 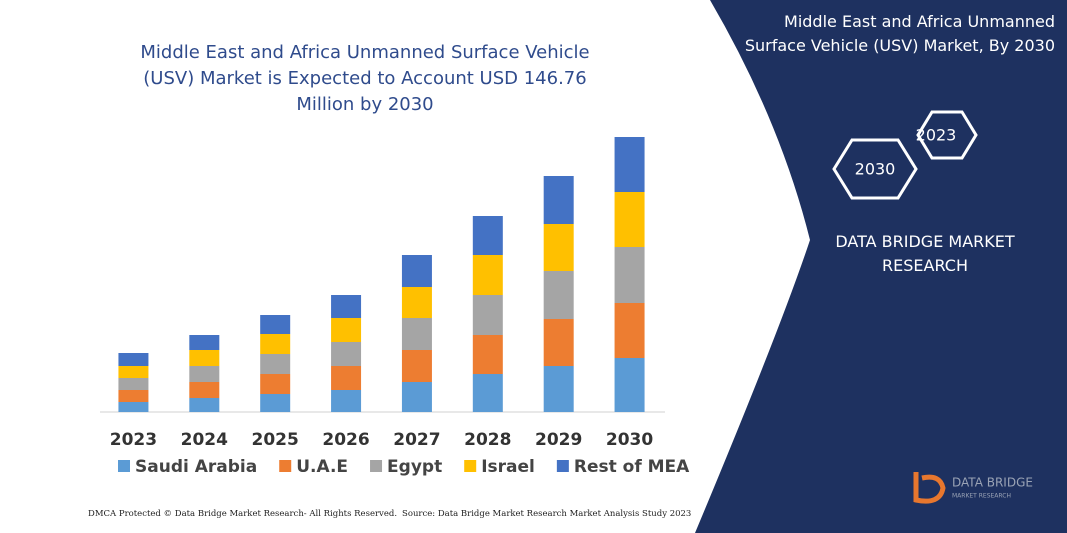 What do you see at coordinates (196, 467) in the screenshot?
I see `legend-label: Saudi Arabia` at bounding box center [196, 467].